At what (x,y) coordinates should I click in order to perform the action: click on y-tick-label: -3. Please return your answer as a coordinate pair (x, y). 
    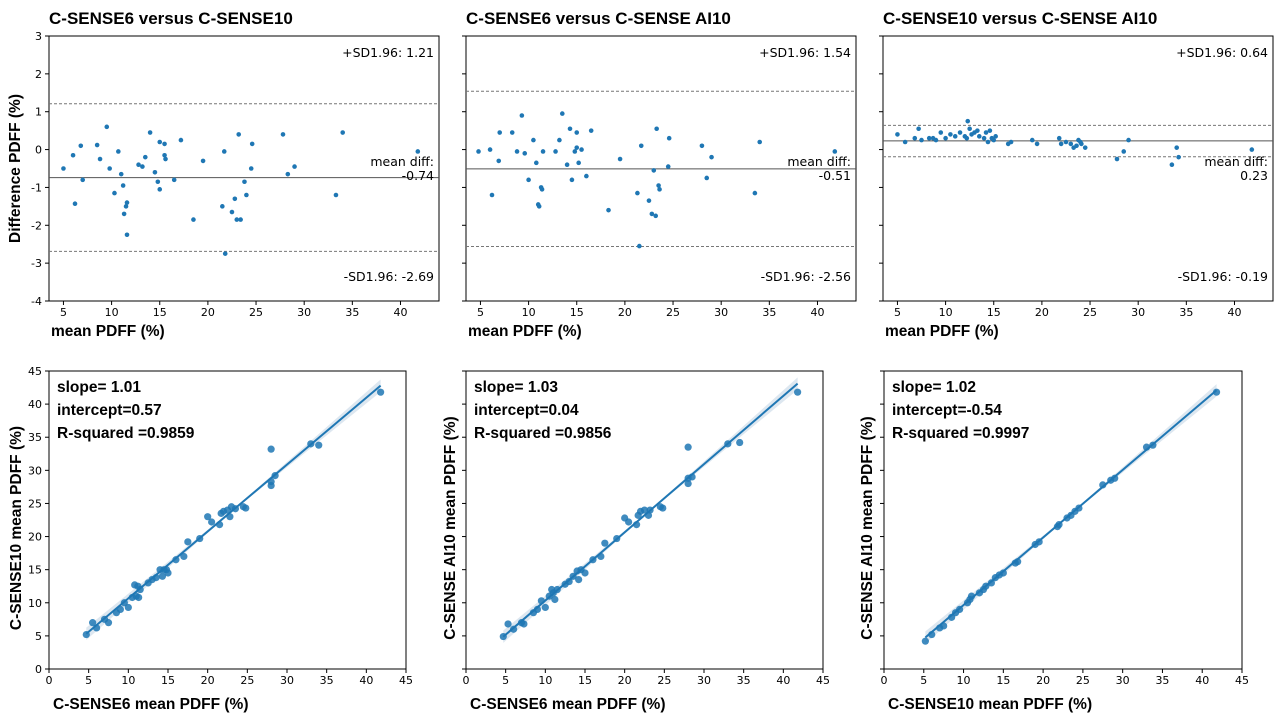
    Looking at the image, I should click on (36, 263).